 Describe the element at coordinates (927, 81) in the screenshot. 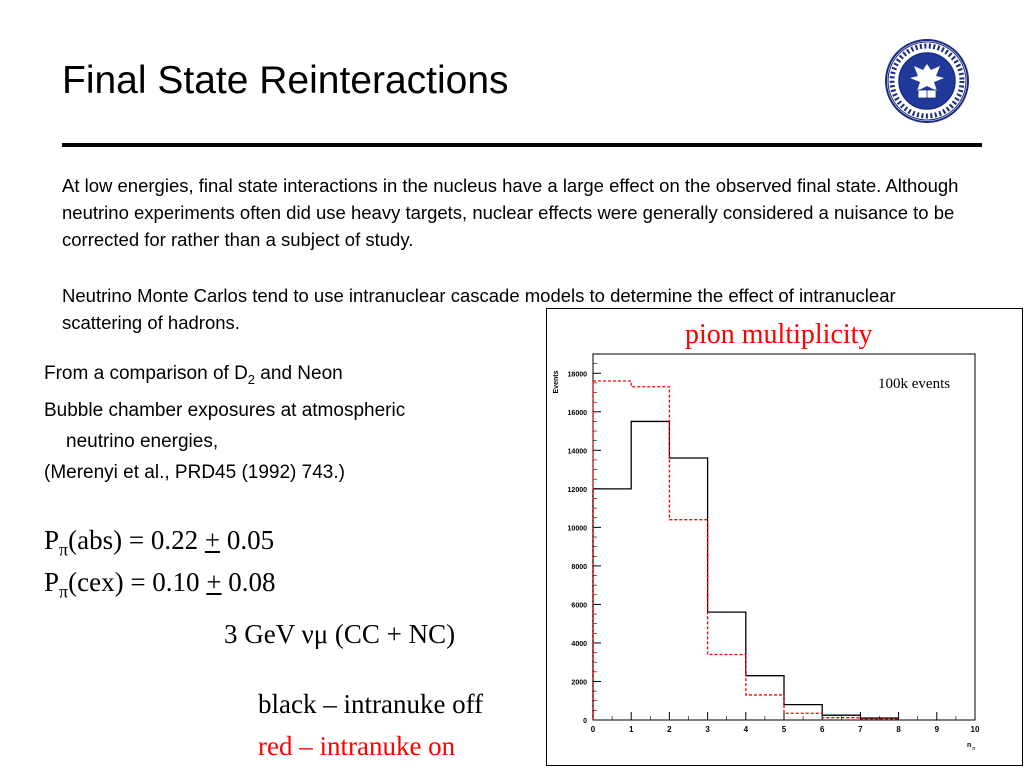

I see `seal-icon` at that location.